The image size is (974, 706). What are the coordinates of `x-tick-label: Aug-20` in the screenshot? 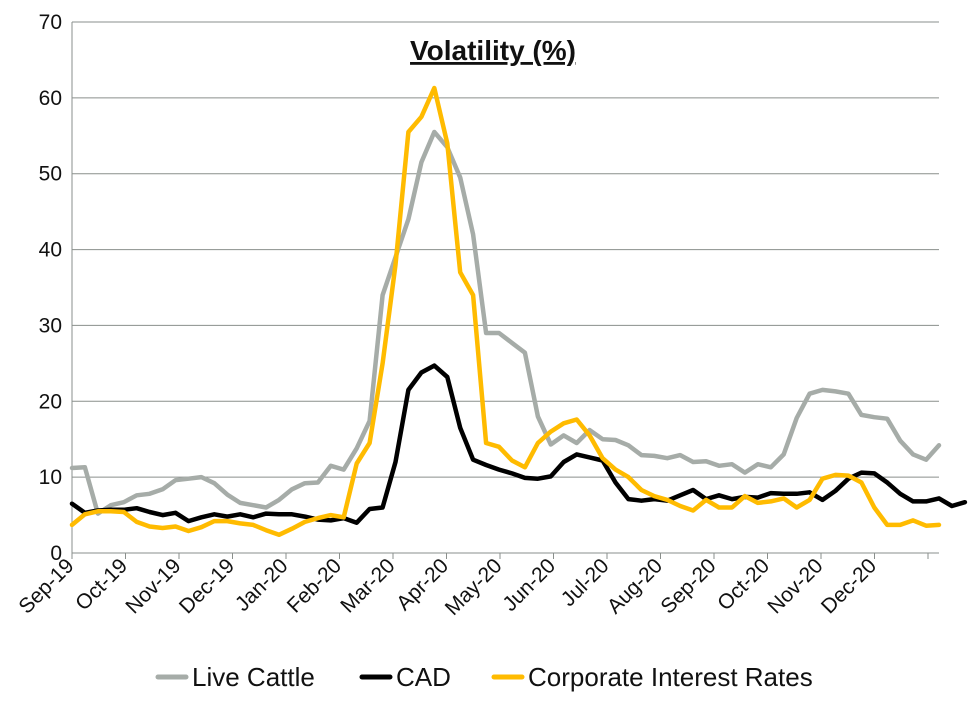 It's located at (635, 586).